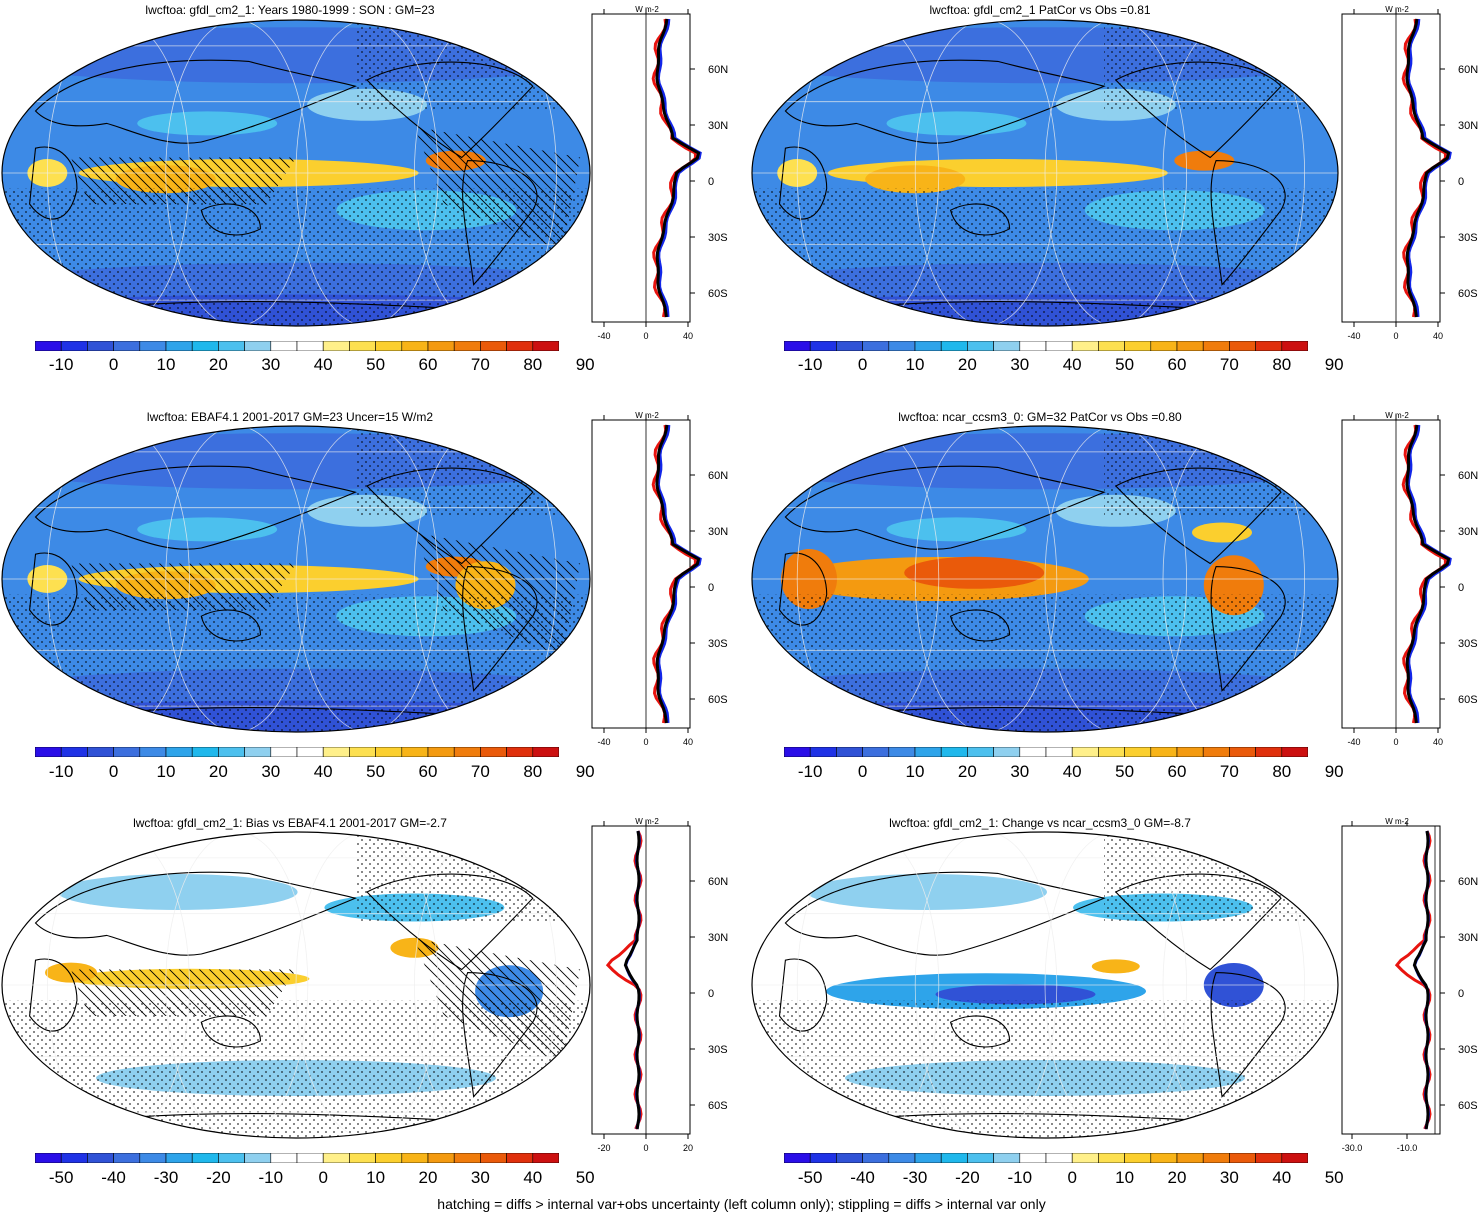  What do you see at coordinates (1352, 1148) in the screenshot?
I see `profile-x-tick-label: -30.0` at bounding box center [1352, 1148].